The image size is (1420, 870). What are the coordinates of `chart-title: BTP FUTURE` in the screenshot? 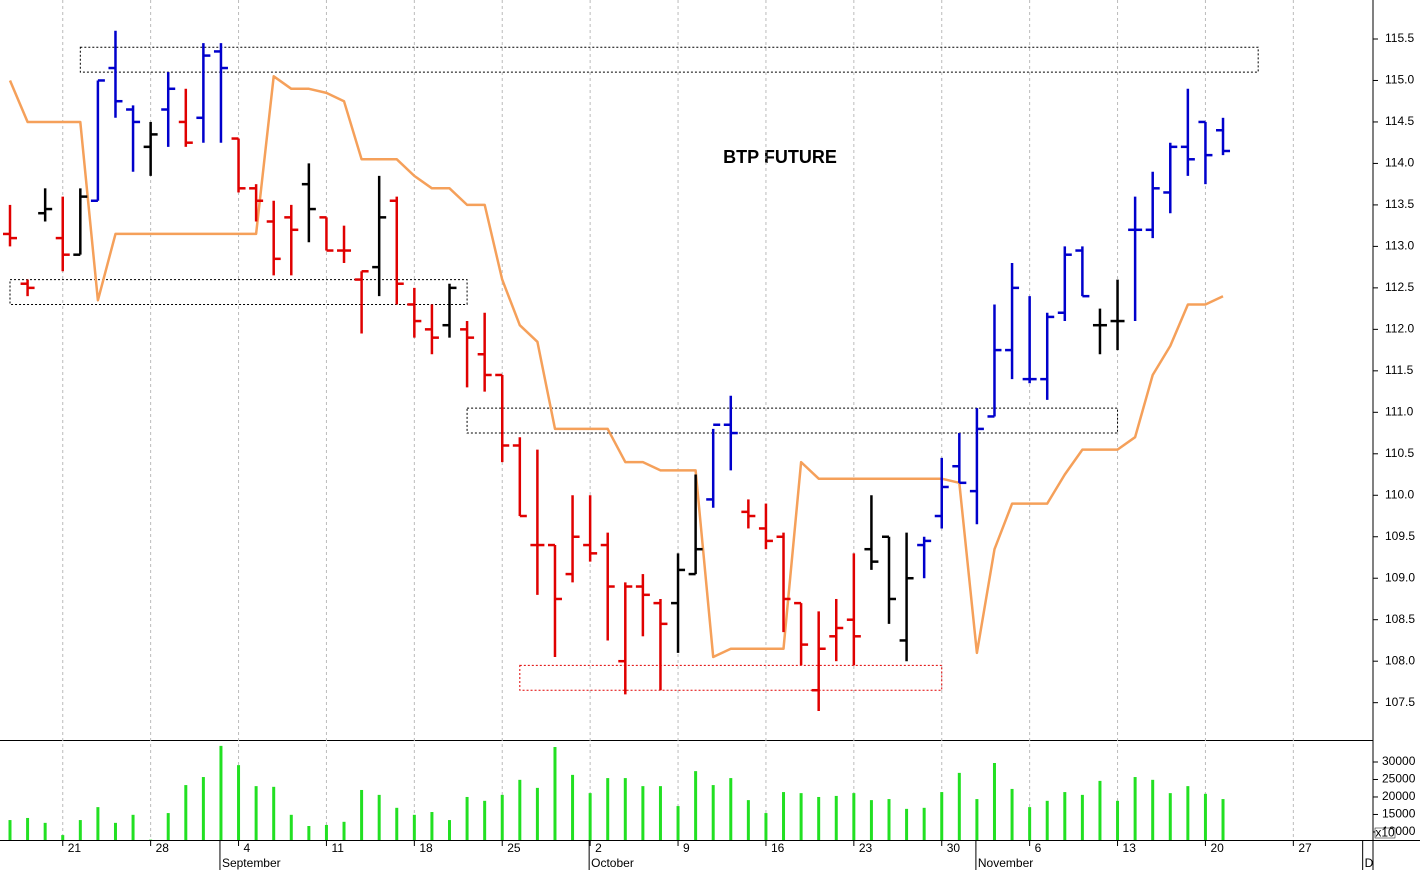 It's located at (780, 157).